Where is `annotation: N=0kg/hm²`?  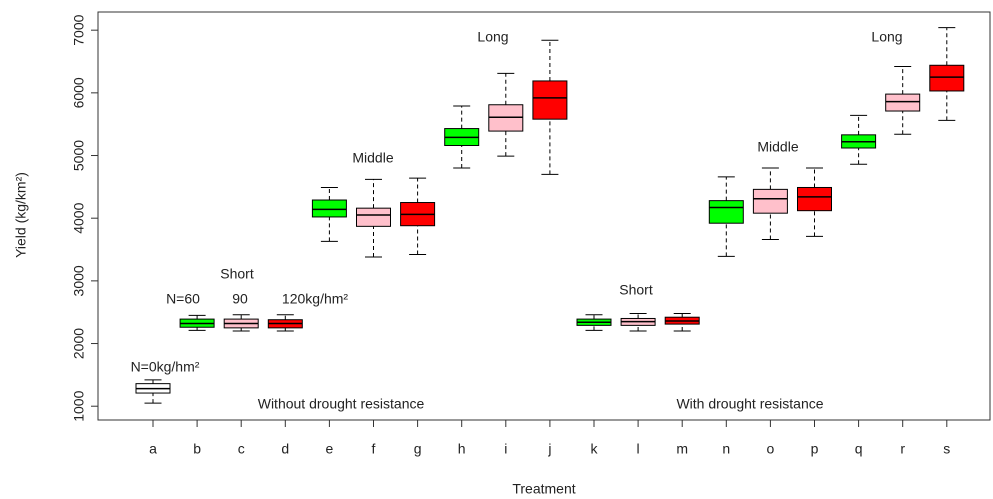
annotation: N=0kg/hm² is located at coordinates (165, 367).